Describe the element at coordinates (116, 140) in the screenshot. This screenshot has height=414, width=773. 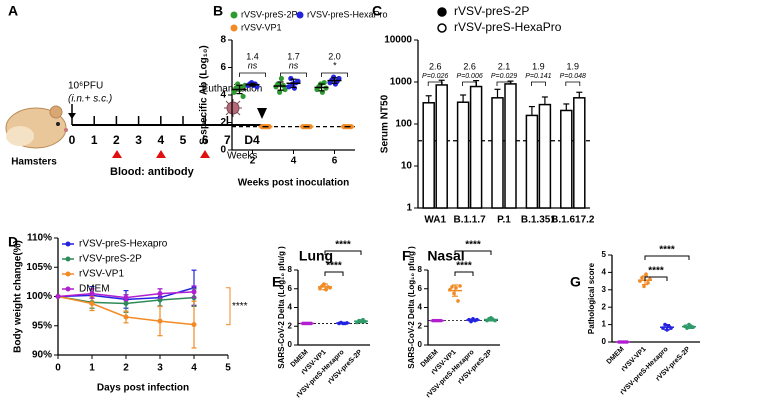
I see `timeline-tick-label: 2` at that location.